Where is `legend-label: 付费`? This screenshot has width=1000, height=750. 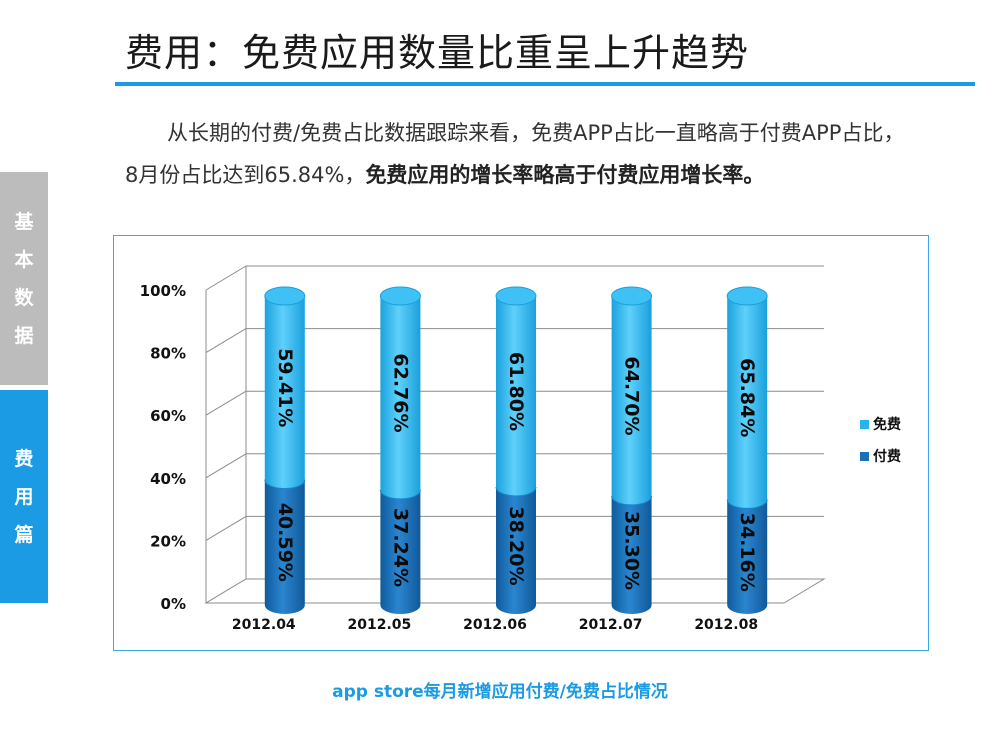 legend-label: 付费 is located at coordinates (887, 456).